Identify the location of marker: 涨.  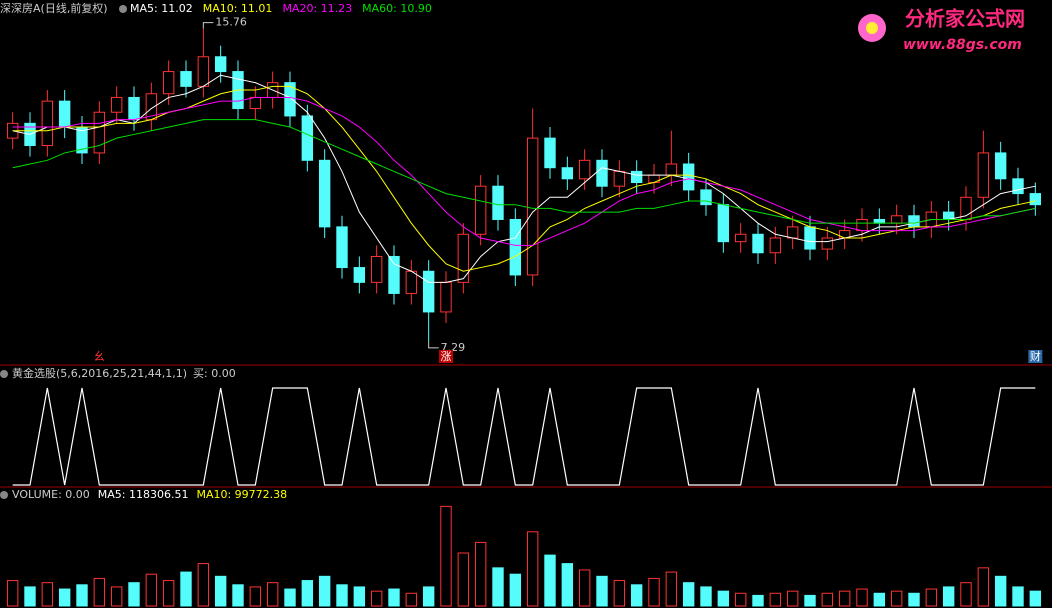
(446, 356).